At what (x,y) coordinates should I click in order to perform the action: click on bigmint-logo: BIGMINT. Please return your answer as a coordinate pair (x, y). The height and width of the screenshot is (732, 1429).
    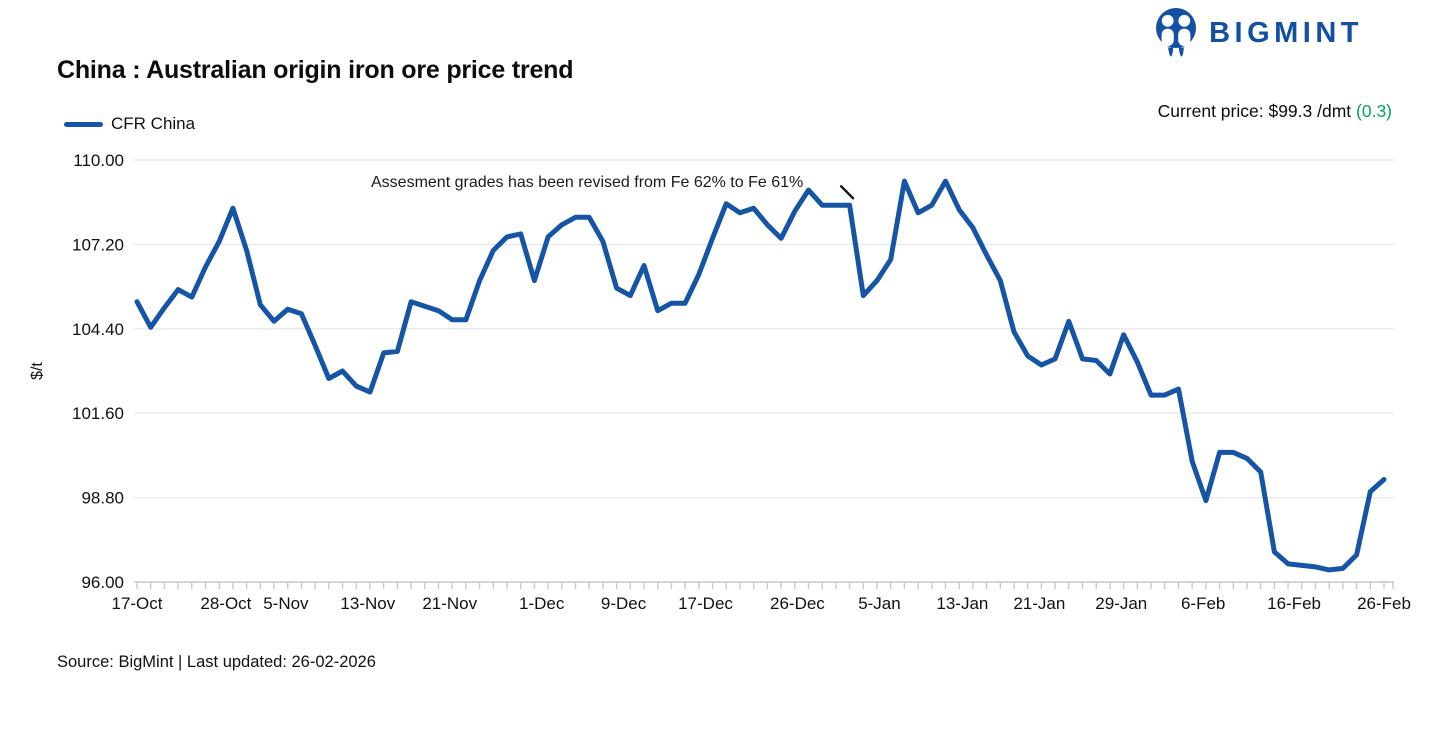
    Looking at the image, I should click on (1257, 33).